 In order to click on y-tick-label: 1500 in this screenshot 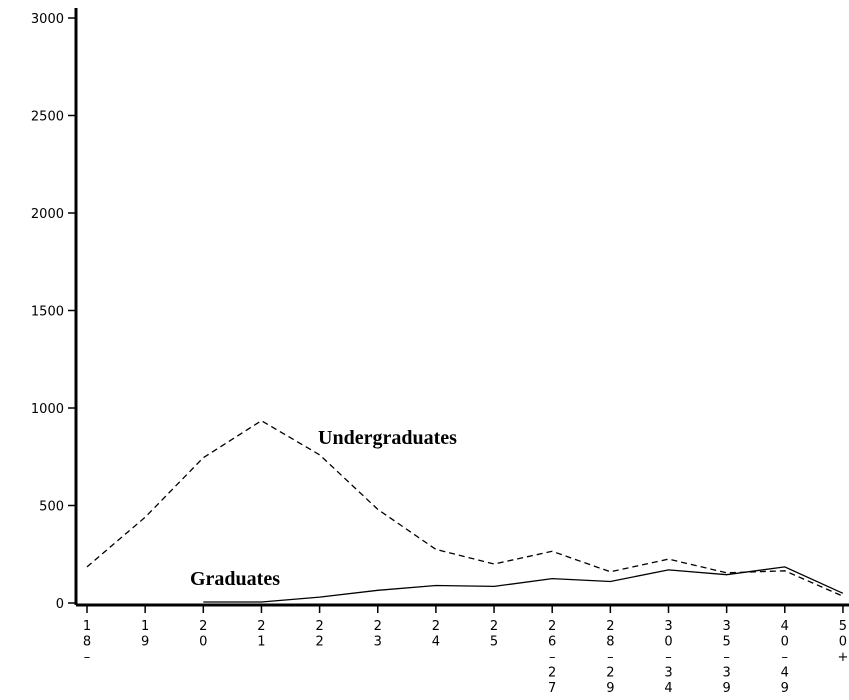, I will do `click(47, 312)`.